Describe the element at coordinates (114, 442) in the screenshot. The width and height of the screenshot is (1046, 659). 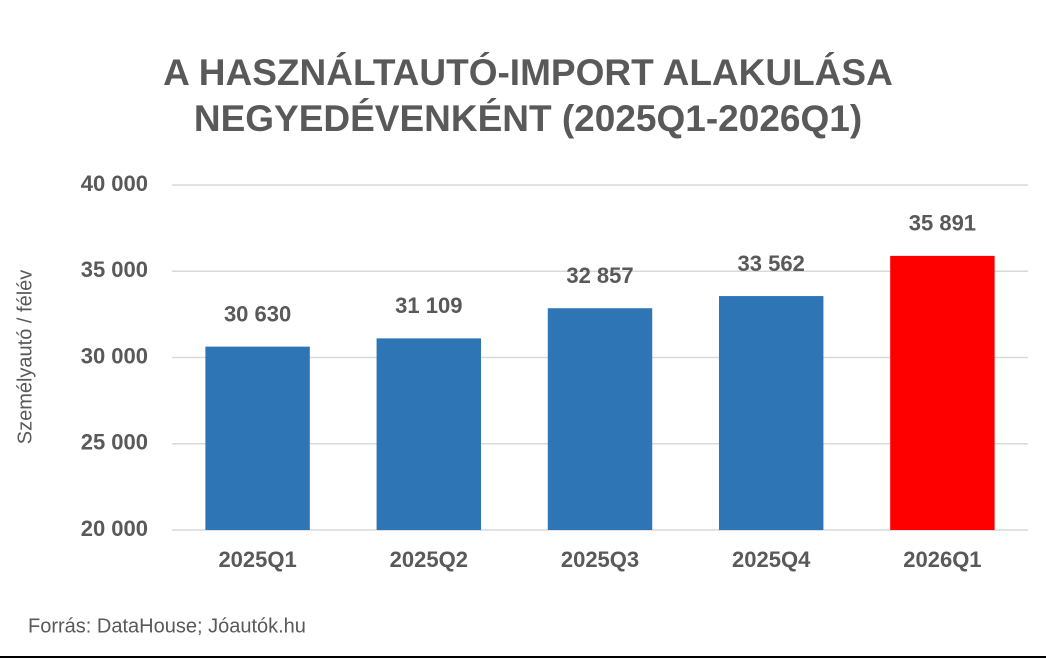
I see `y-tick-label: 25 000` at that location.